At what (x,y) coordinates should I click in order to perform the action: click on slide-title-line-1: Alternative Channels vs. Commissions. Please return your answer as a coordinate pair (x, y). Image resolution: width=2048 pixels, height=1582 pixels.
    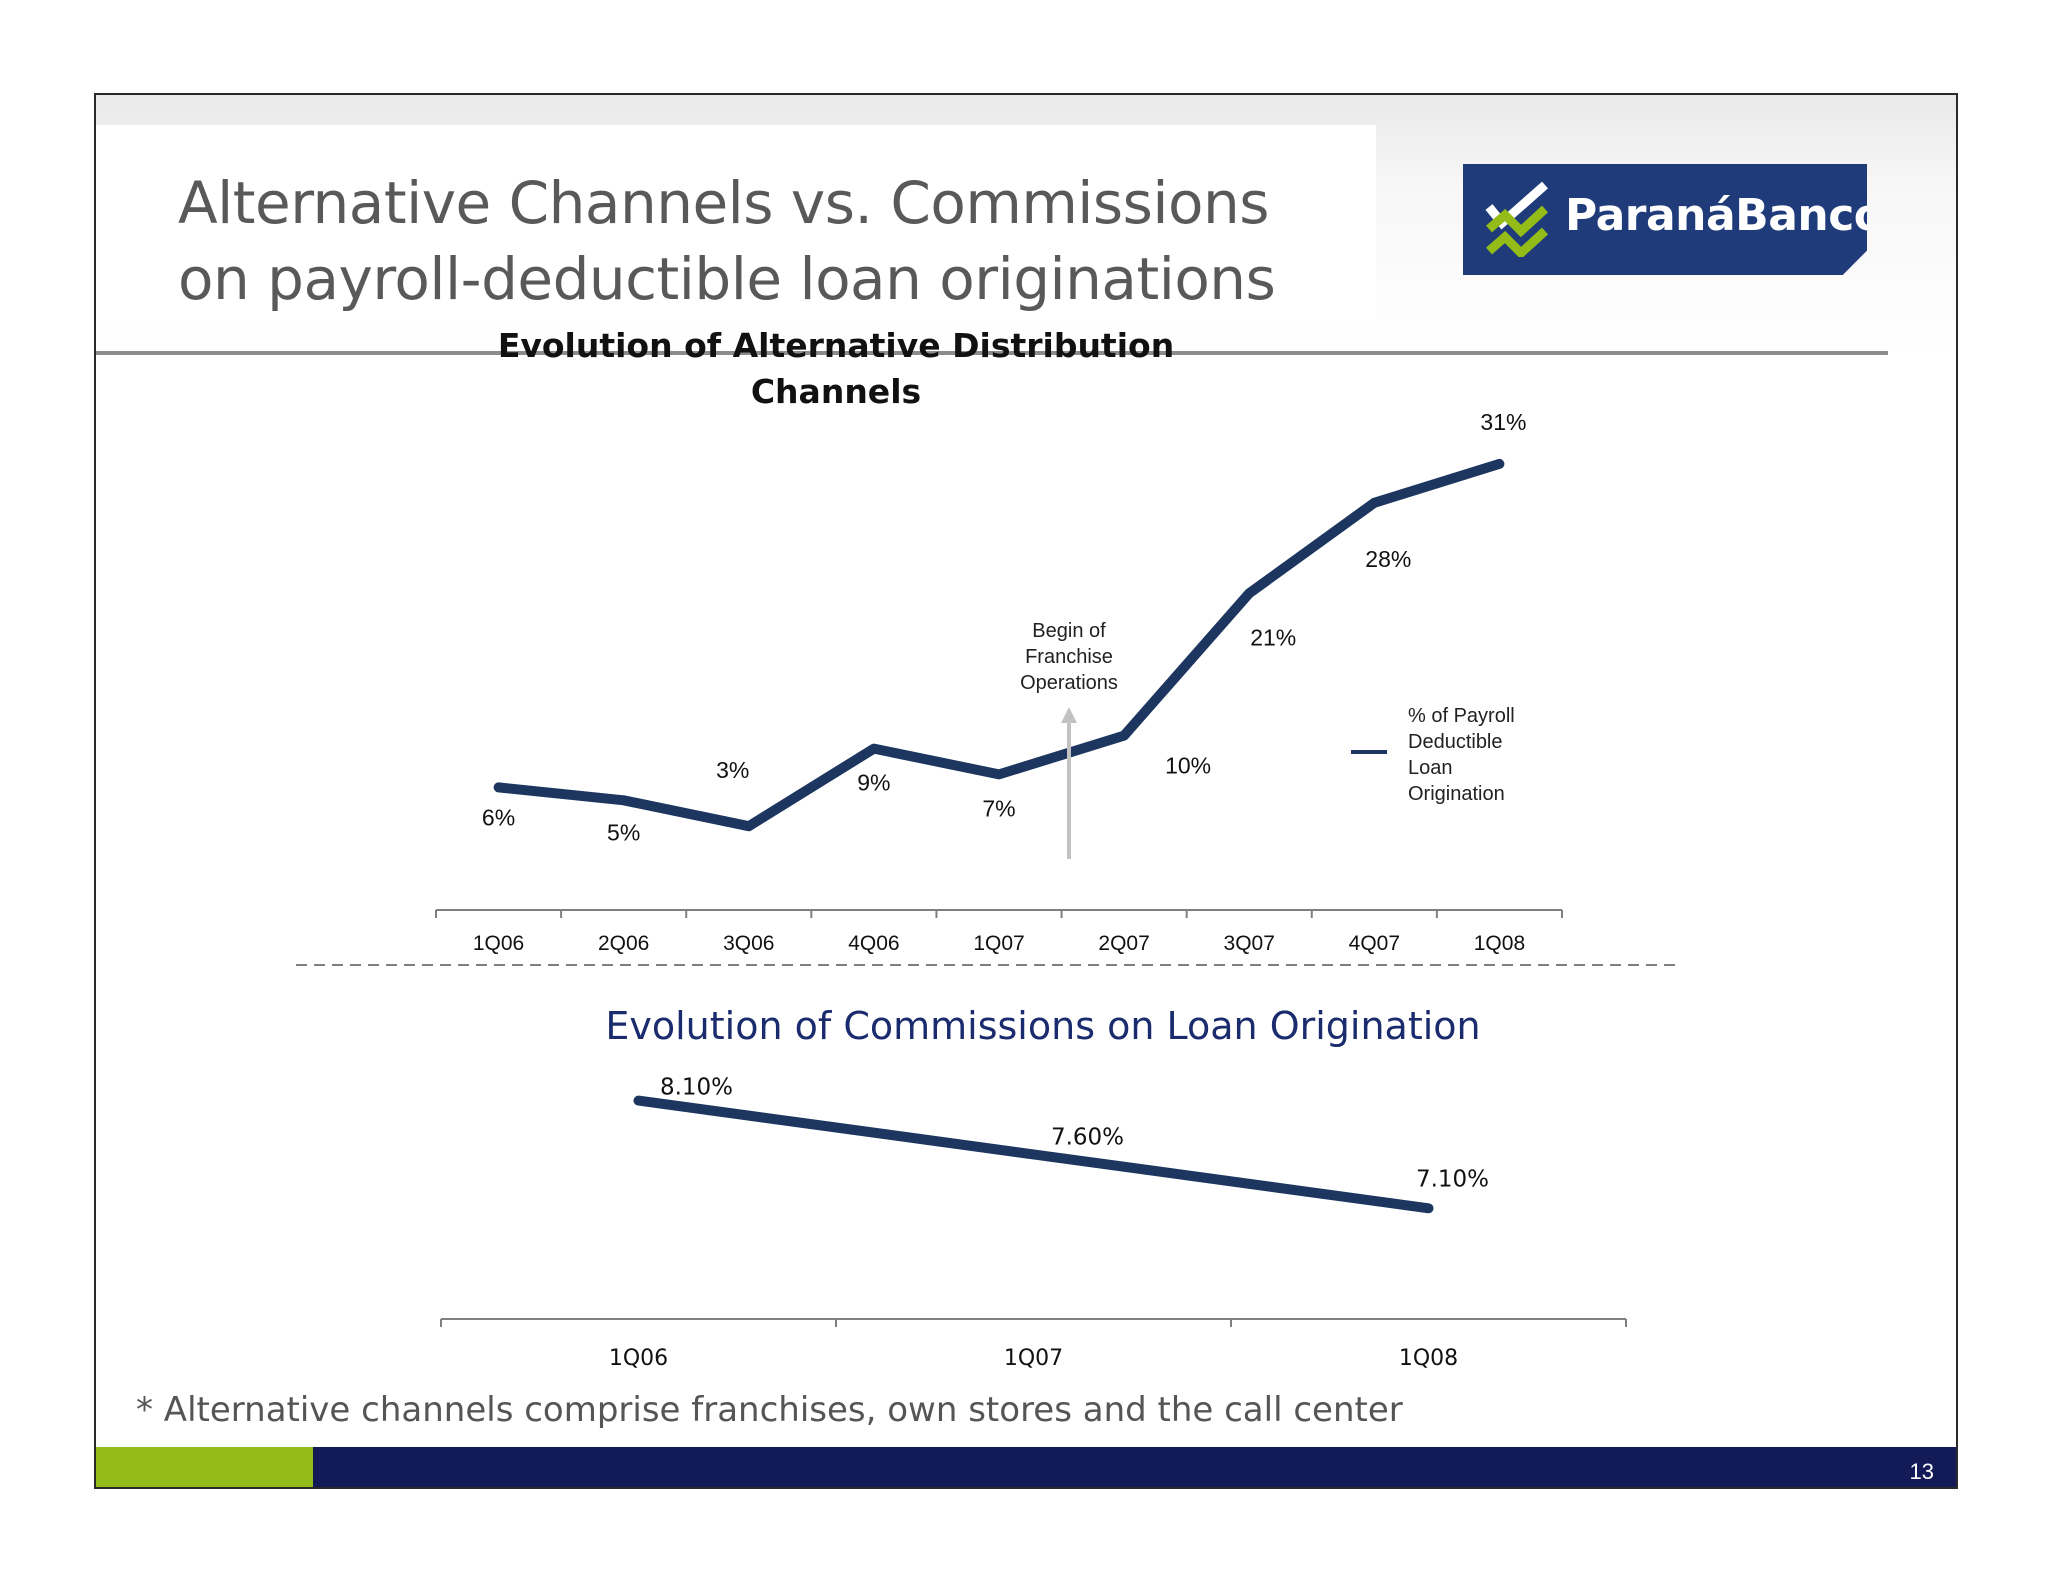
    Looking at the image, I should click on (723, 203).